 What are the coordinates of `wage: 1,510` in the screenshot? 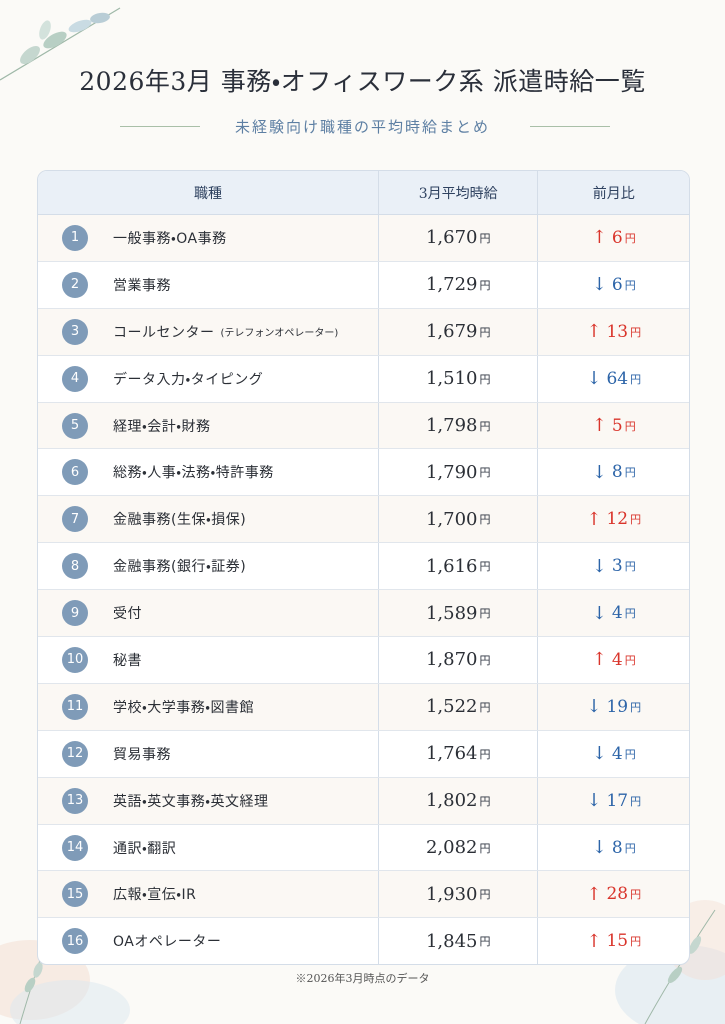 It's located at (451, 379).